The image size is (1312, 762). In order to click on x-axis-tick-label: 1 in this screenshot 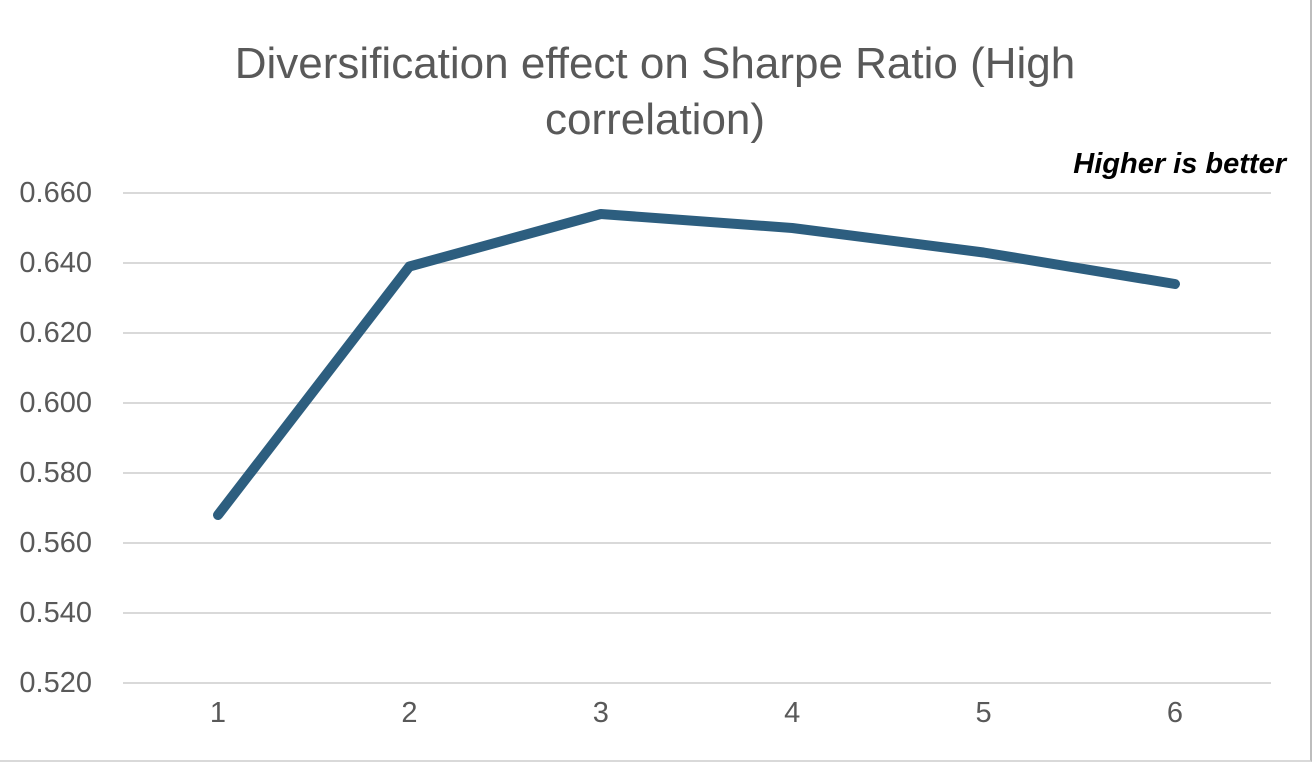, I will do `click(218, 713)`.